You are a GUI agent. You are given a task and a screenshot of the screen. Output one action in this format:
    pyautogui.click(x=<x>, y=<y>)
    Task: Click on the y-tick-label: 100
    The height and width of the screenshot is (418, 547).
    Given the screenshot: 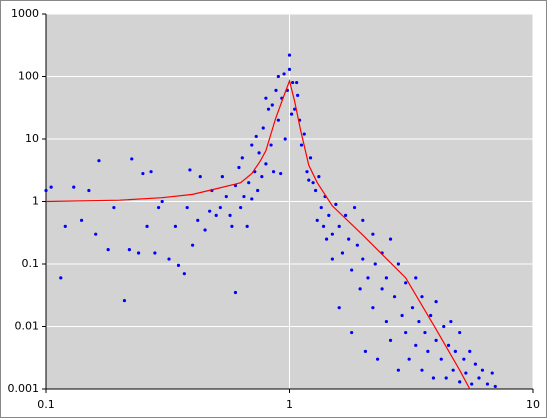 What is the action you would take?
    pyautogui.click(x=28, y=76)
    